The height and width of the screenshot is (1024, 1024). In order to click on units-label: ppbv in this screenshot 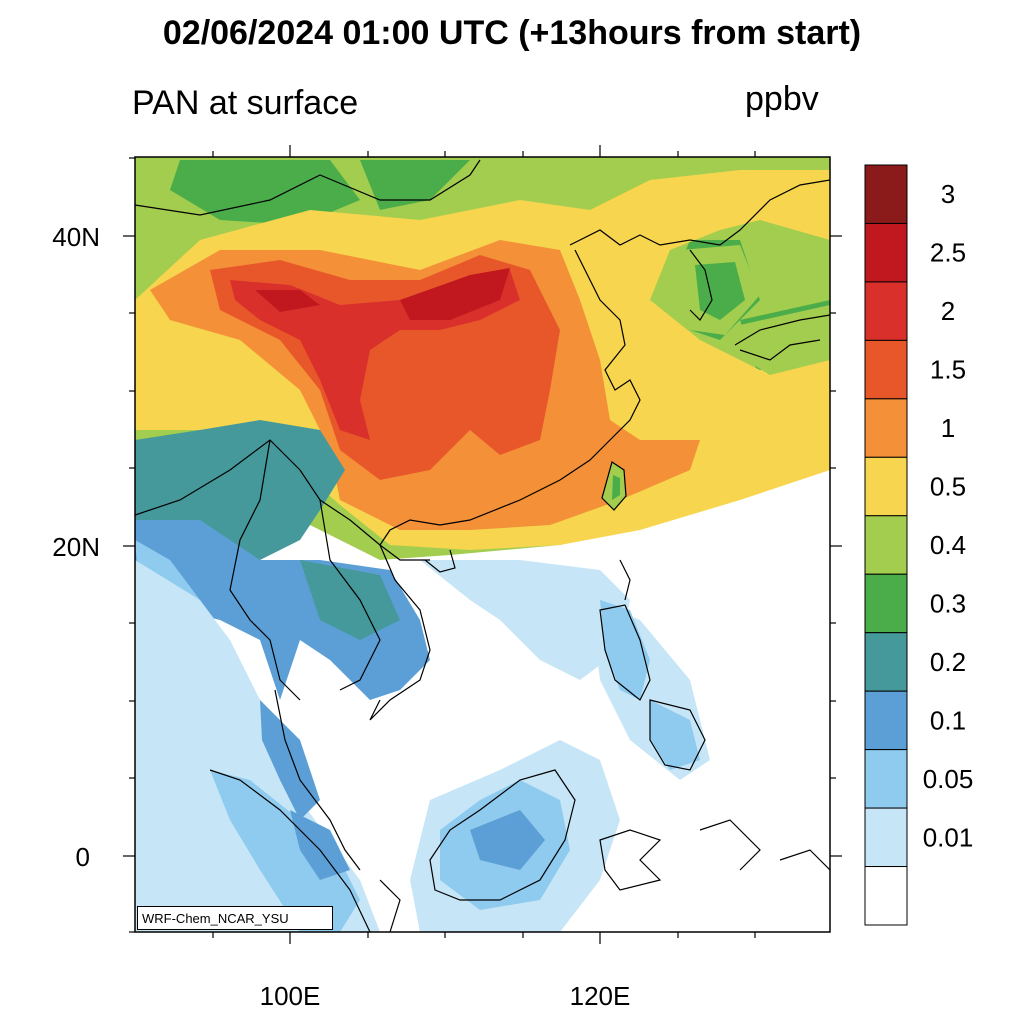, I will do `click(782, 99)`.